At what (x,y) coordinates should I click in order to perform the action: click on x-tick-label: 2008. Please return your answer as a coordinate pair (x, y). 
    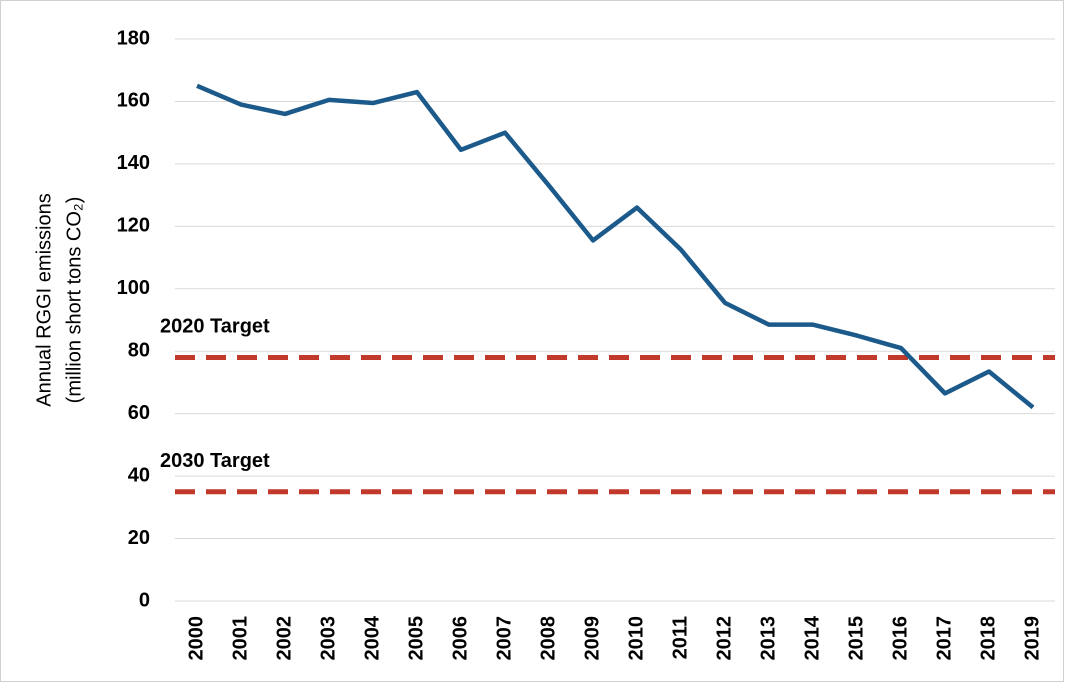
    Looking at the image, I should click on (548, 638).